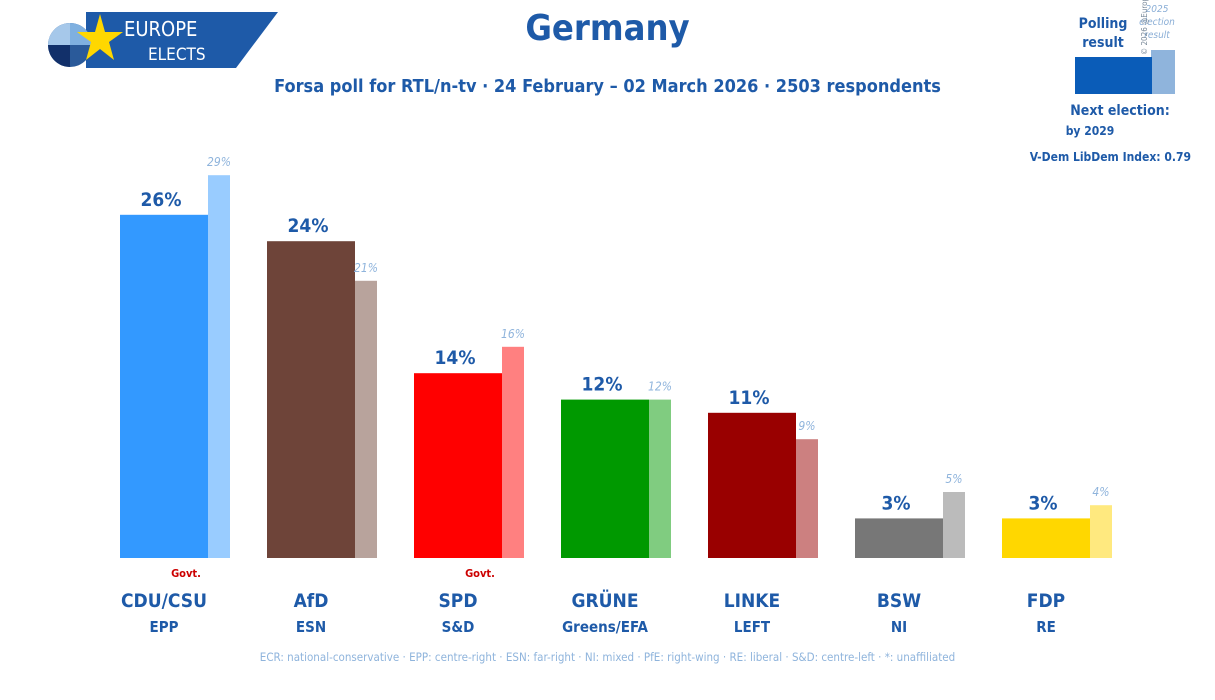 This screenshot has width=1215, height=700. What do you see at coordinates (660, 387) in the screenshot?
I see `election-value-label-3: 12%` at bounding box center [660, 387].